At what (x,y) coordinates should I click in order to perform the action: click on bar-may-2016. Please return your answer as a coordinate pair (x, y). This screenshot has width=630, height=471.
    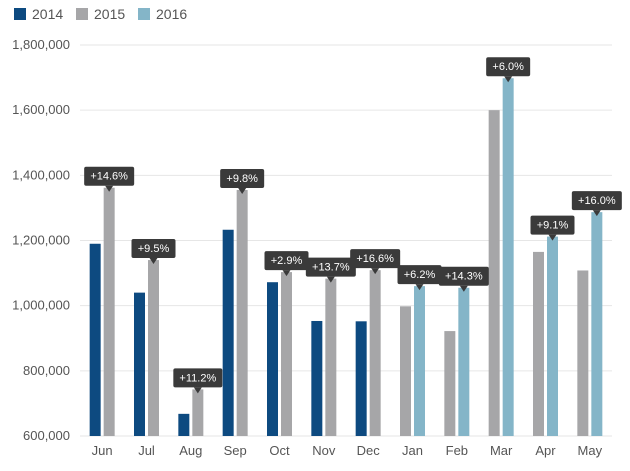
    Looking at the image, I should click on (597, 324).